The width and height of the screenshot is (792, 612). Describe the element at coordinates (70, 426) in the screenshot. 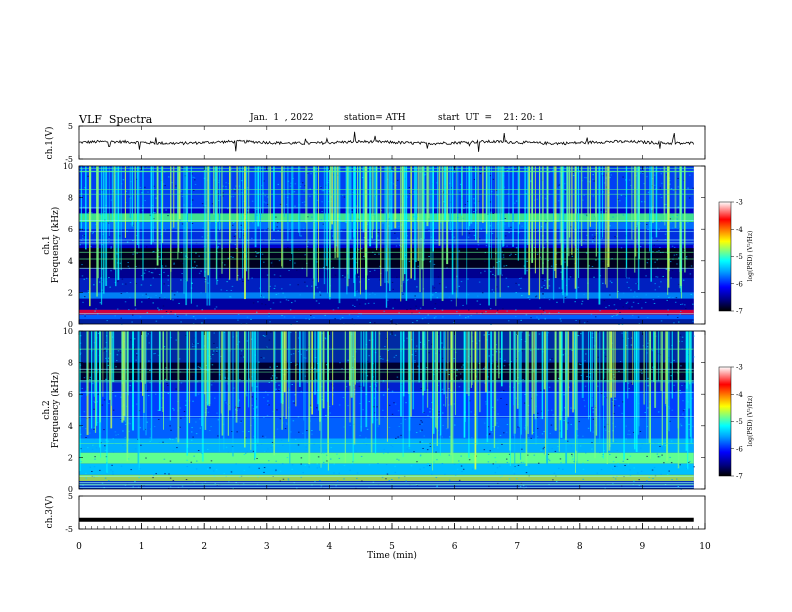

I see `y-tick-label: 4` at that location.